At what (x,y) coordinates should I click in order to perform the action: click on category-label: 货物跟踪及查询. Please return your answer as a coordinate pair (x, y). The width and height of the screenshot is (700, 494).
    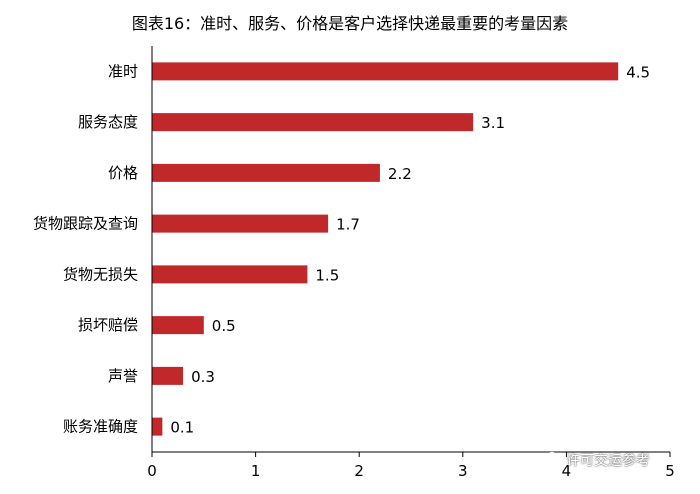
    Looking at the image, I should click on (85, 224).